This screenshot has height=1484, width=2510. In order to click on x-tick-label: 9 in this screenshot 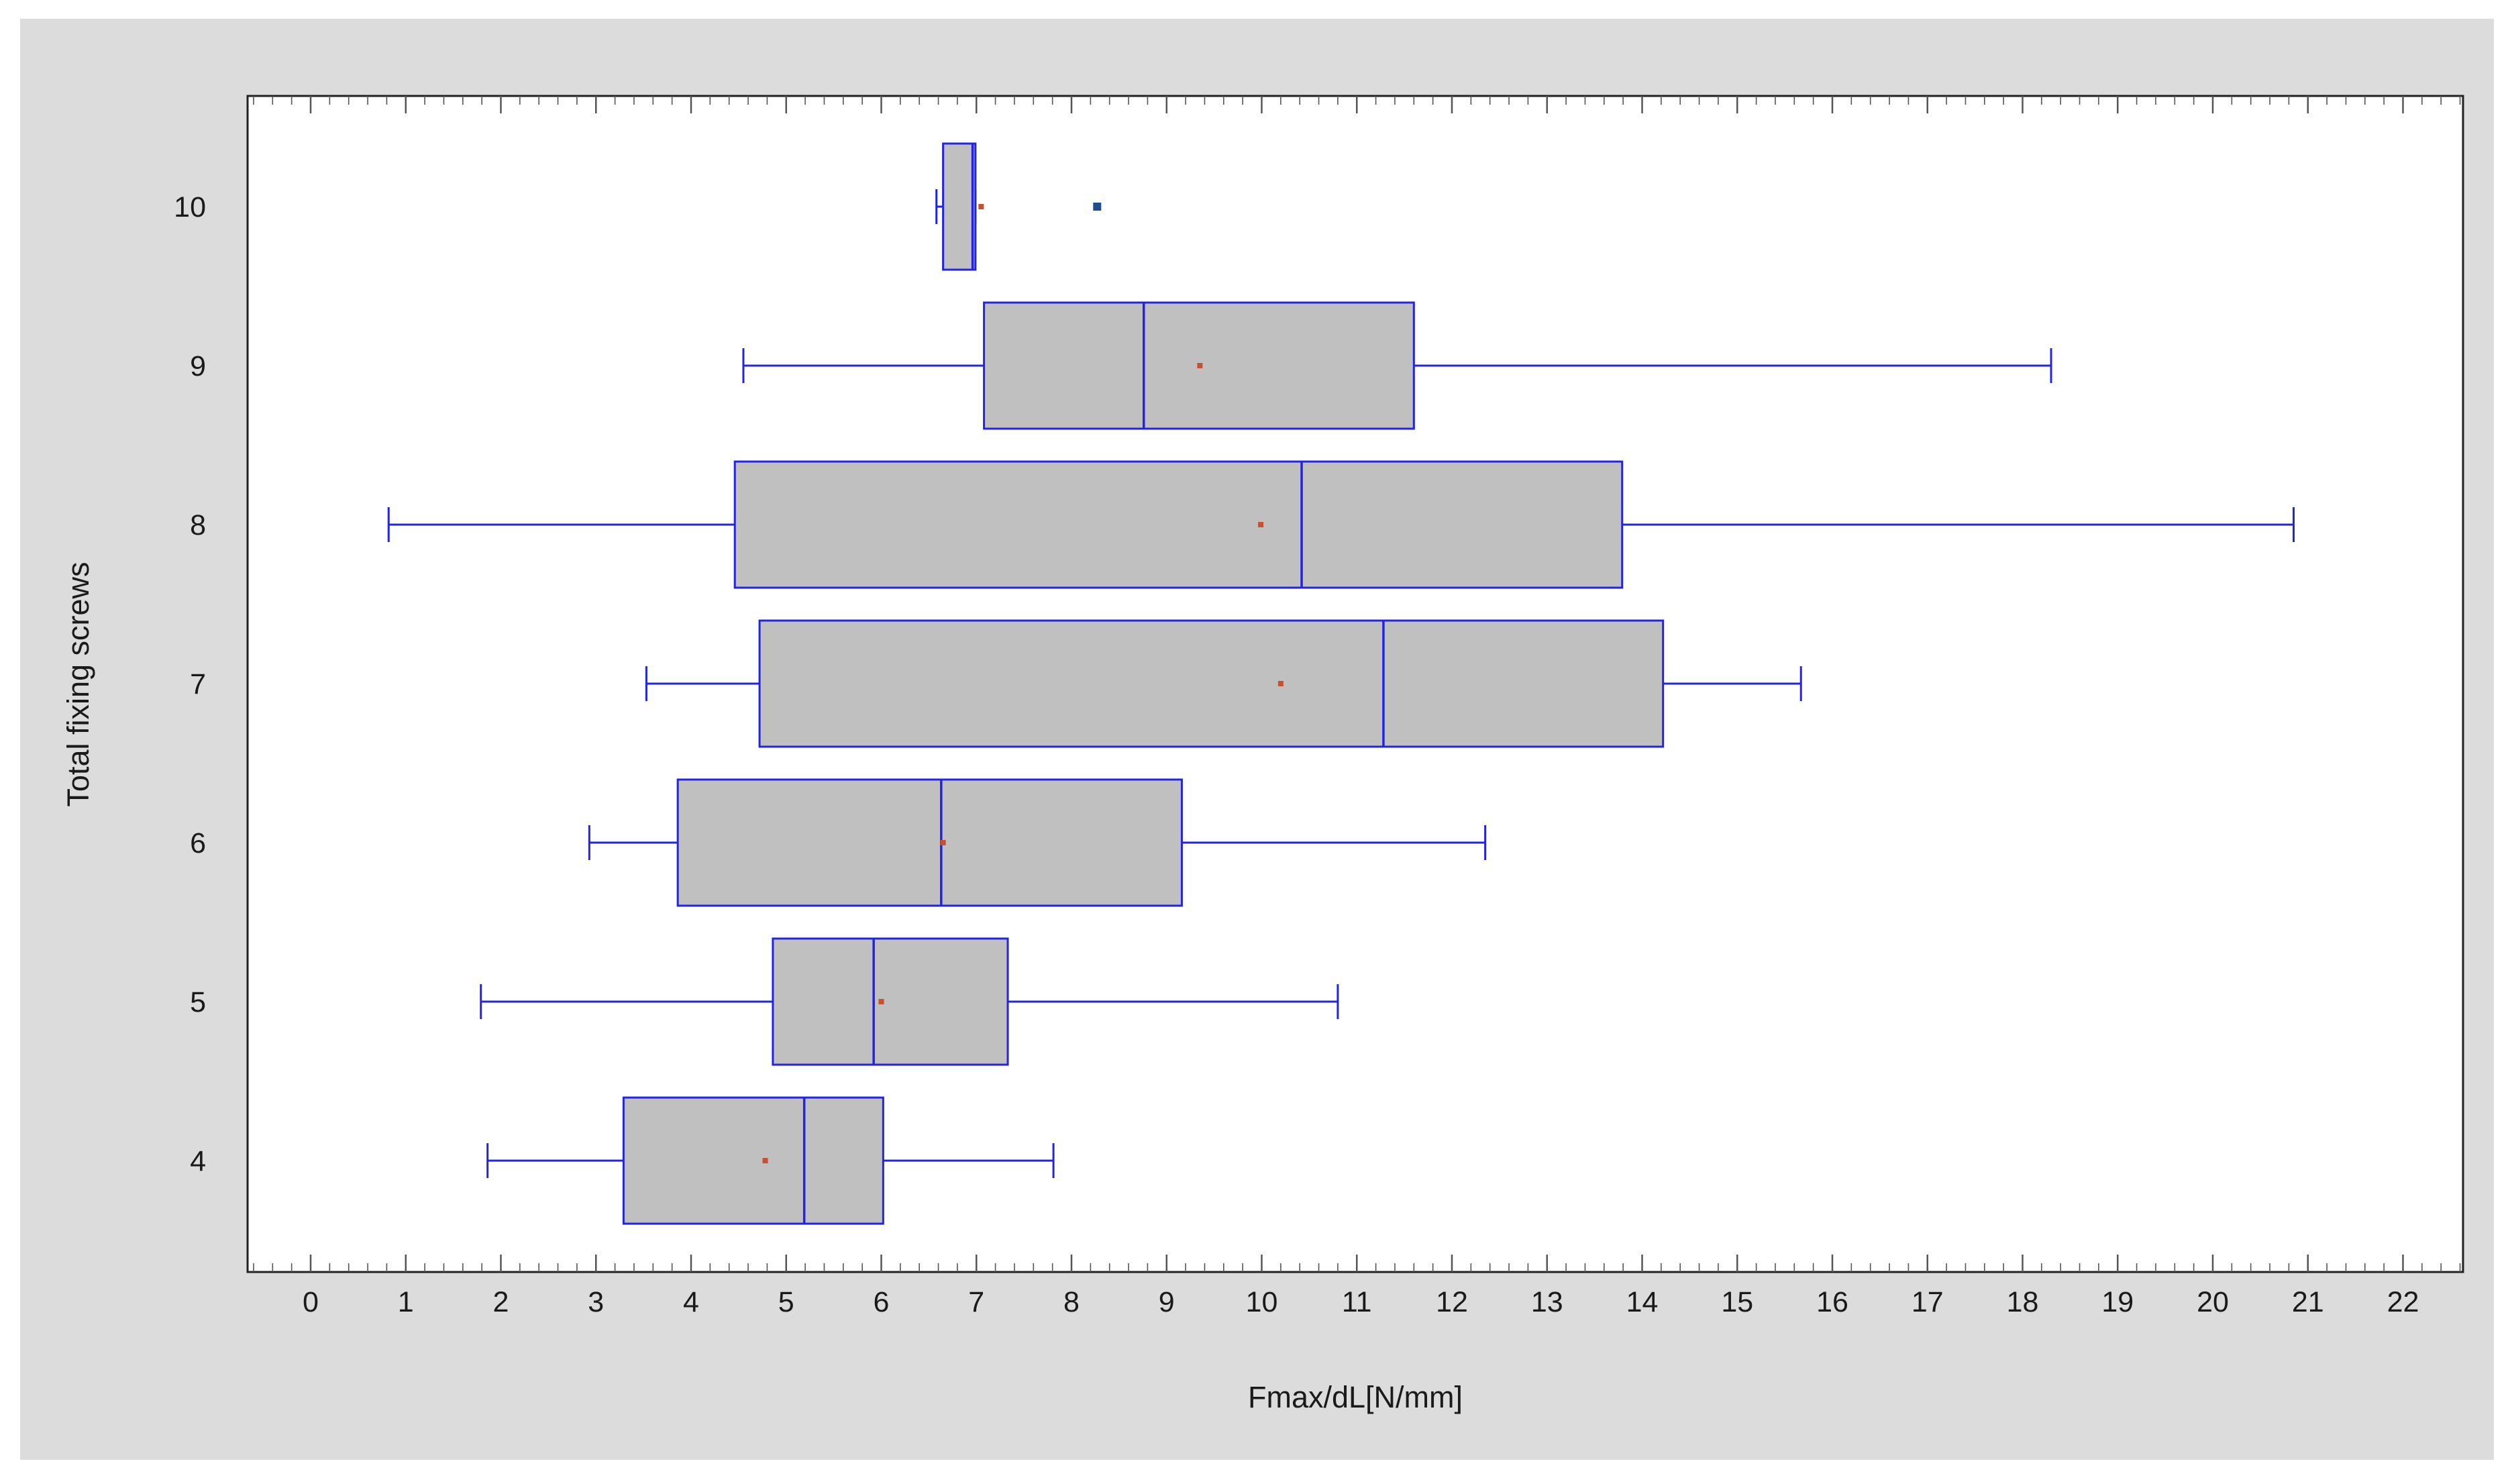, I will do `click(1167, 1302)`.